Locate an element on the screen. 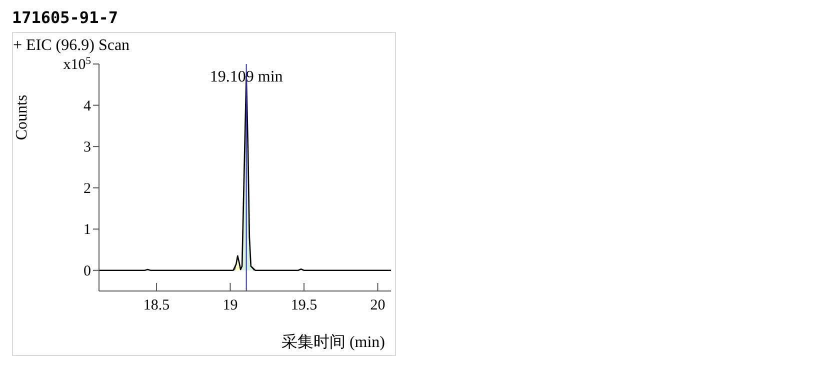 This screenshot has width=822, height=376. x-tick-label: 18.5 is located at coordinates (156, 306).